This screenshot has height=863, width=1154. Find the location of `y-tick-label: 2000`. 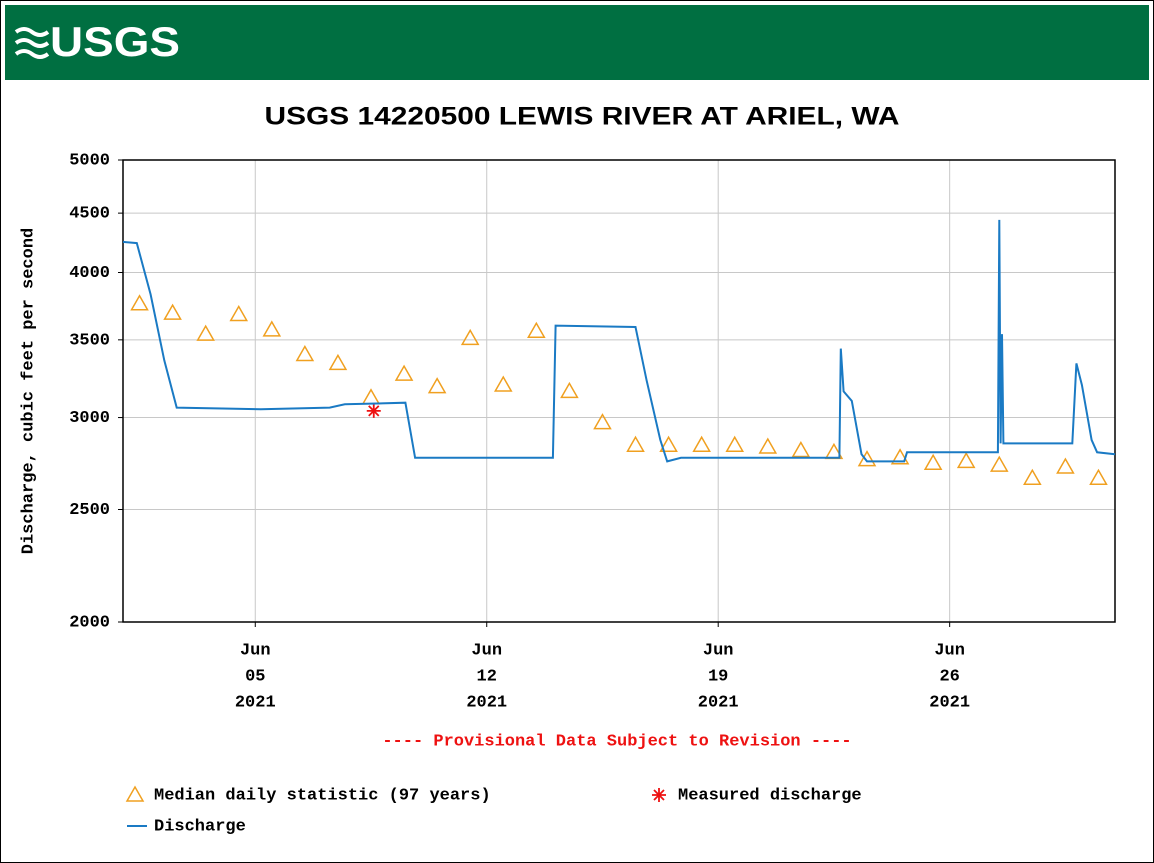

y-tick-label: 2000 is located at coordinates (89, 622).